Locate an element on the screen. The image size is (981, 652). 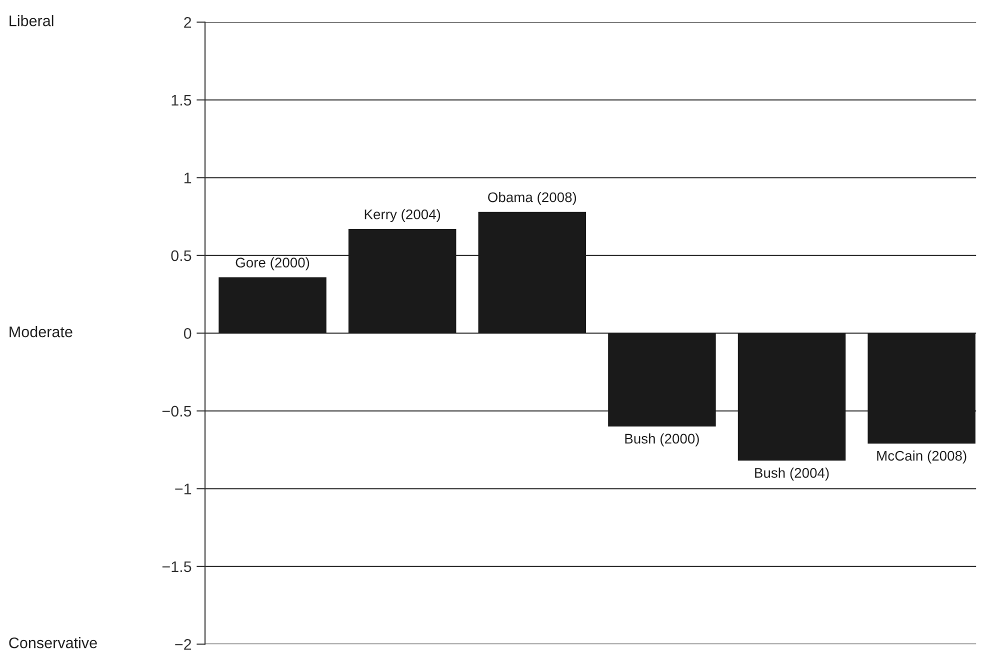
y-tick-label: 1.5 is located at coordinates (182, 100).